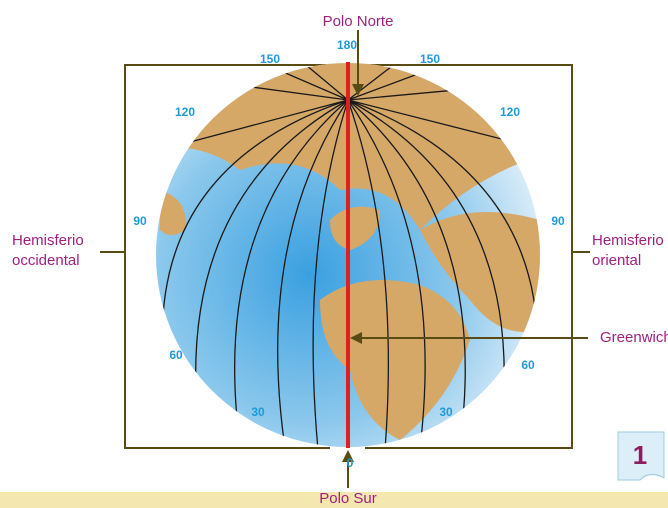 This screenshot has height=508, width=668. What do you see at coordinates (350, 463) in the screenshot?
I see `longitude: 0` at bounding box center [350, 463].